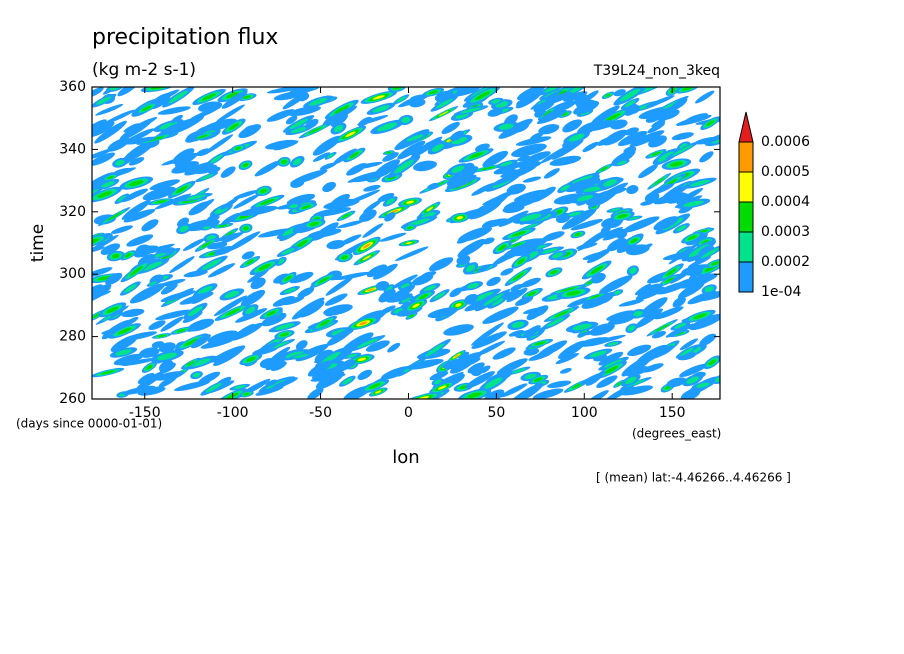 The height and width of the screenshot is (654, 904). Describe the element at coordinates (672, 413) in the screenshot. I see `x-tick-label: 150` at that location.